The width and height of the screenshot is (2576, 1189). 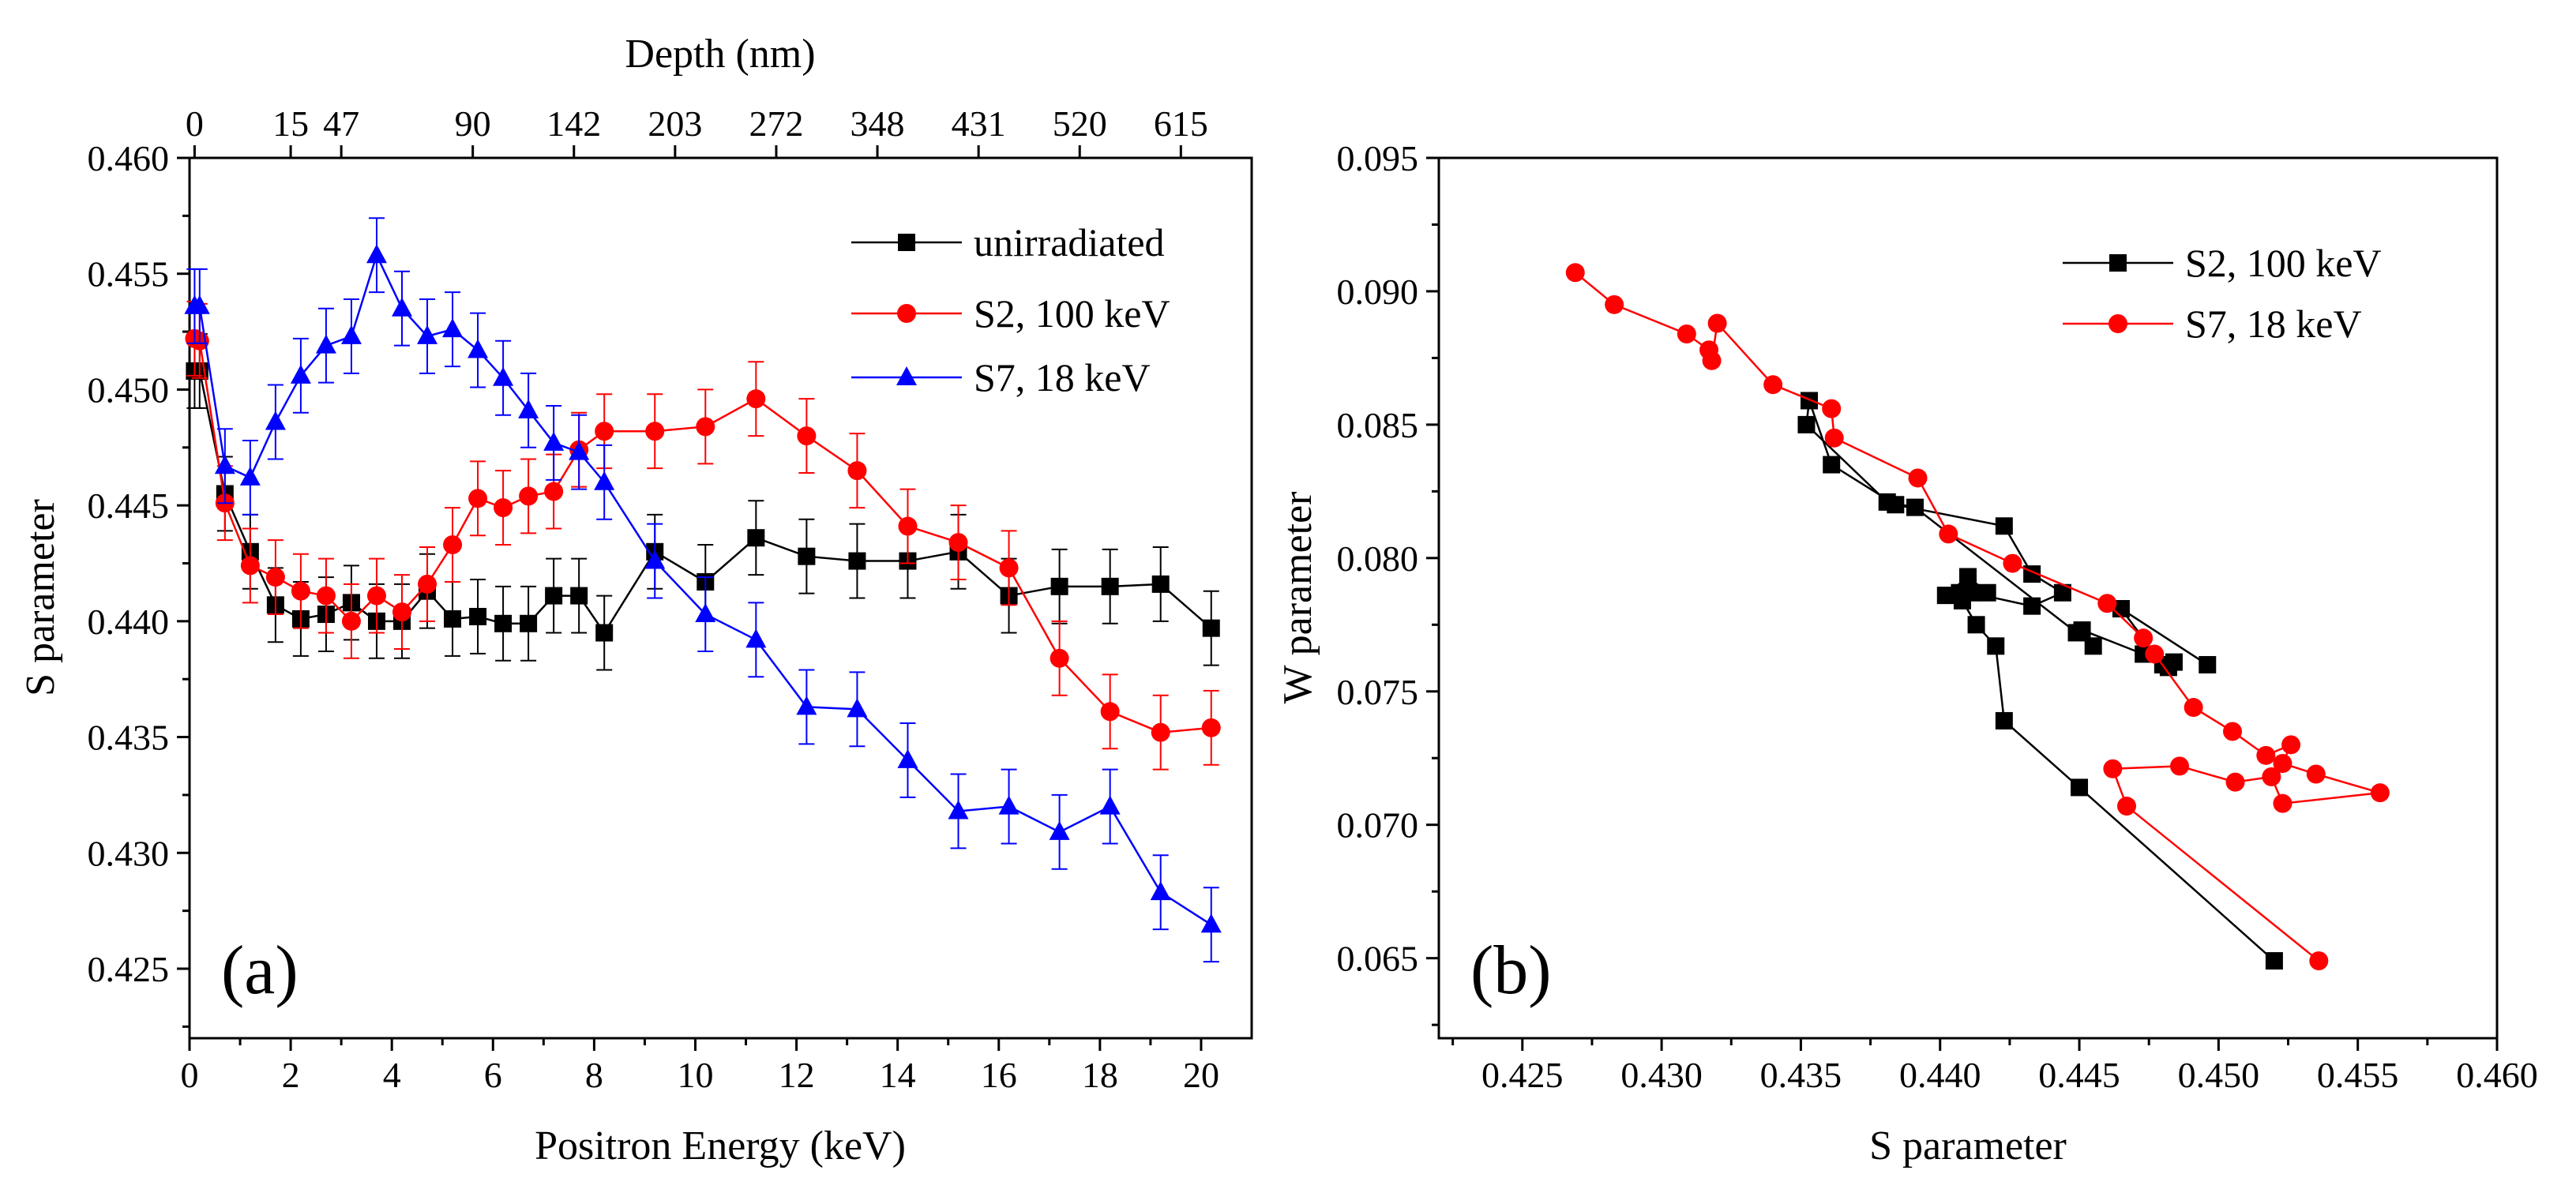 I want to click on a-x-tick-label: 6, so click(x=493, y=1075).